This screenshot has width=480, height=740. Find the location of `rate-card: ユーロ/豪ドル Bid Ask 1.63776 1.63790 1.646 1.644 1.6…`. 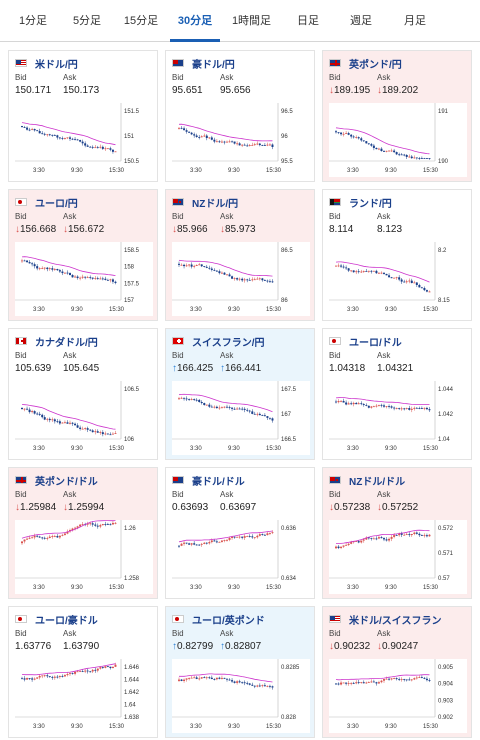

rate-card: ユーロ/豪ドル Bid Ask 1.63776 1.63790 1.646 1.644 1.6… is located at coordinates (83, 672).